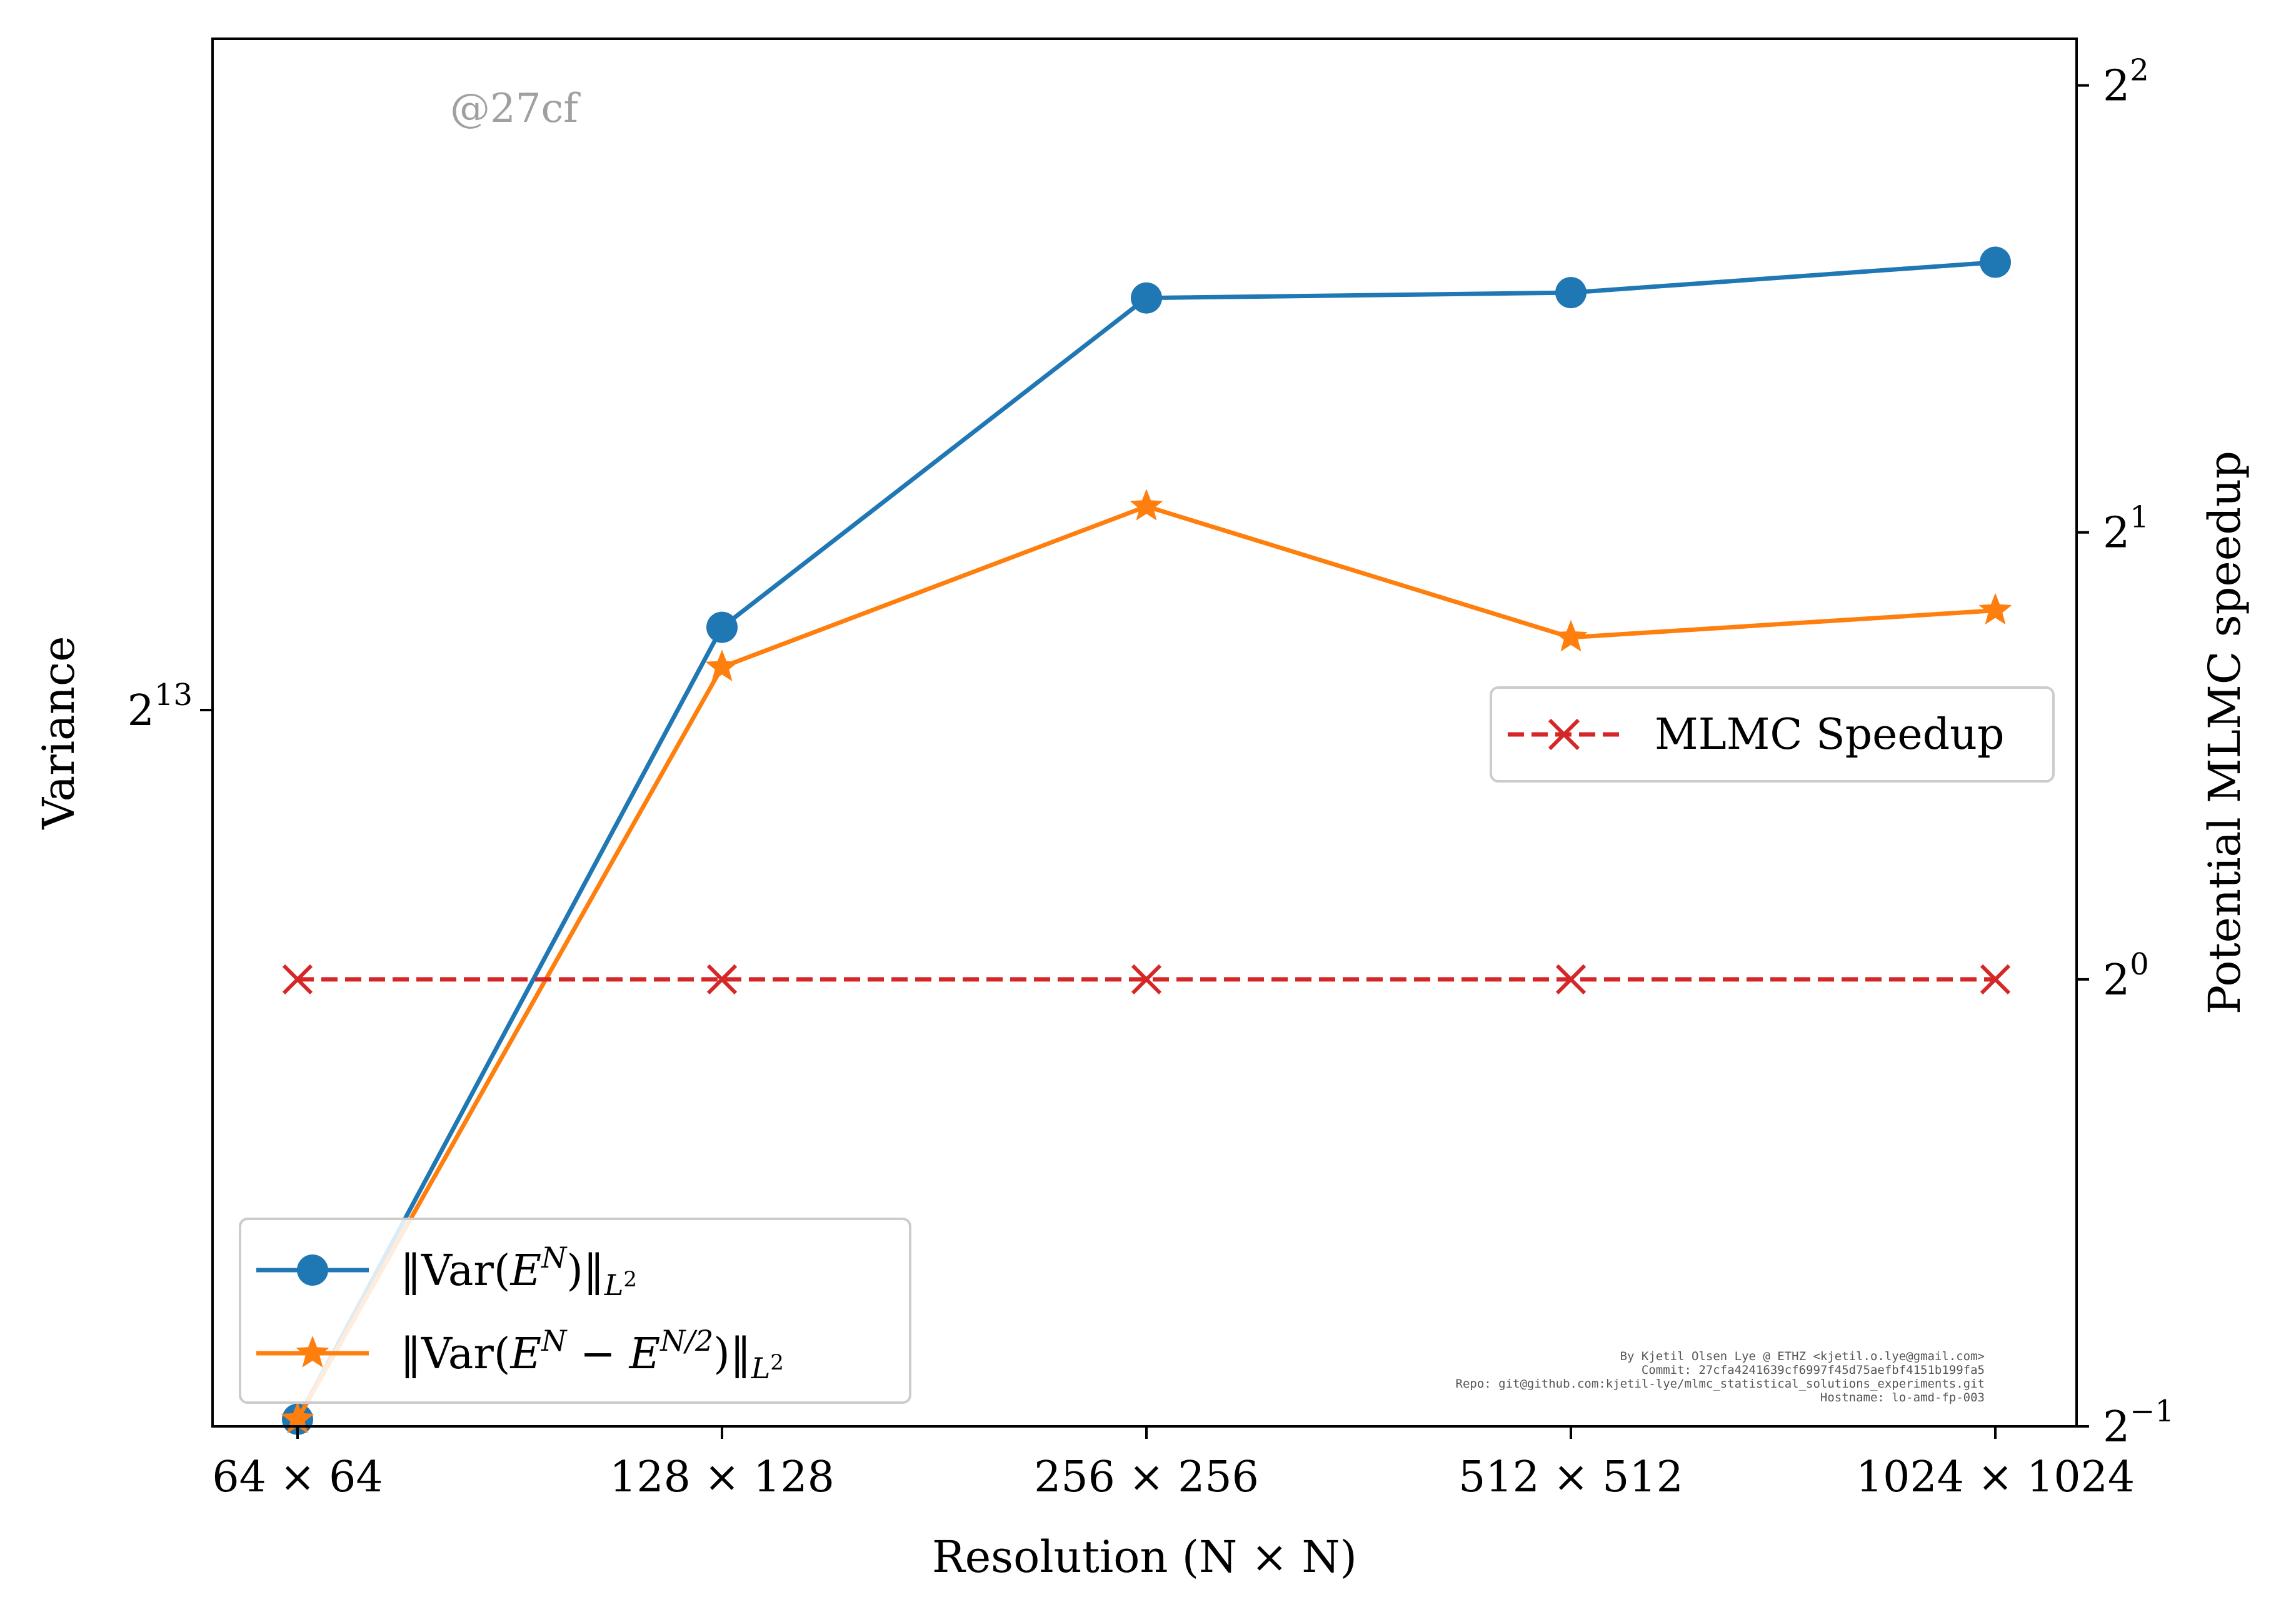 This screenshot has height=1622, width=2296. I want to click on credit-hostname: Hostname: lo-amd-fp-003, so click(1902, 1397).